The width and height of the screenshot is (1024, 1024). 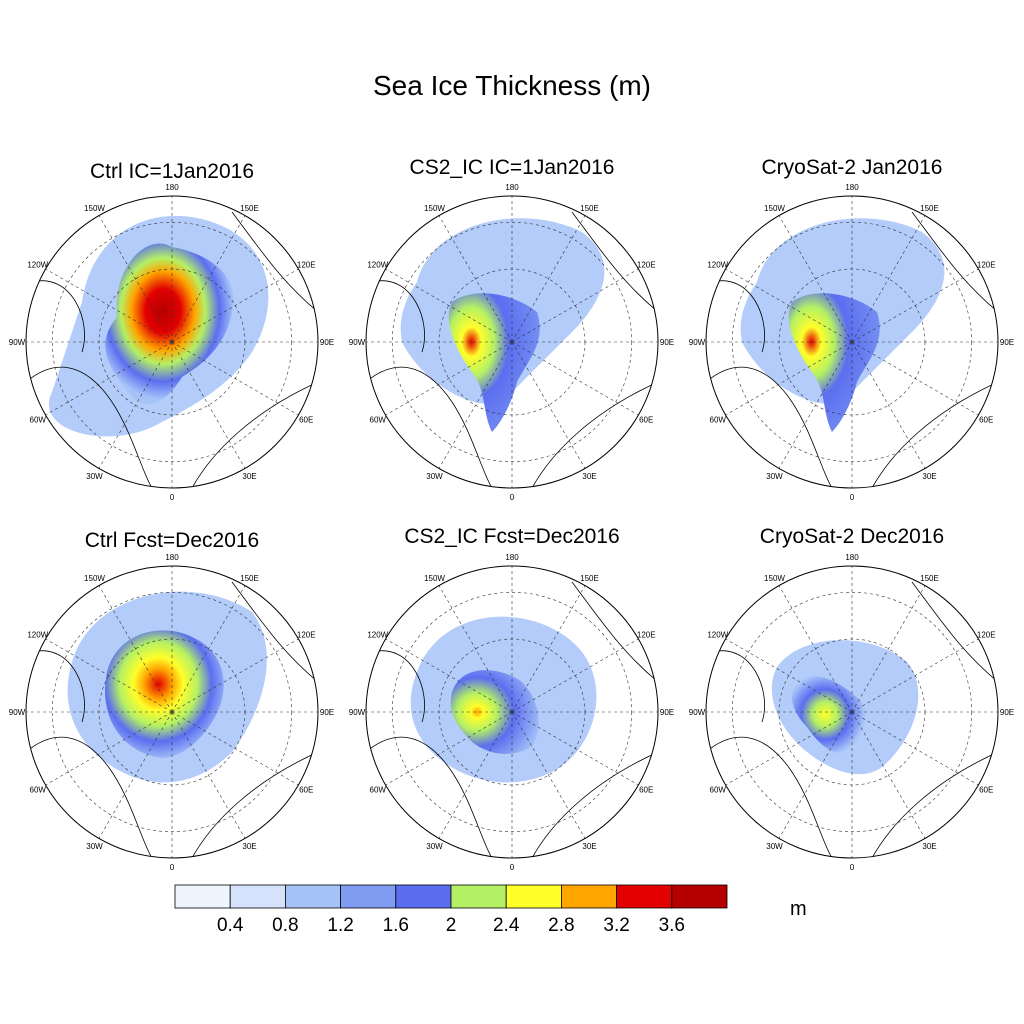 I want to click on figure-title: Sea Ice Thickness (m), so click(x=512, y=85).